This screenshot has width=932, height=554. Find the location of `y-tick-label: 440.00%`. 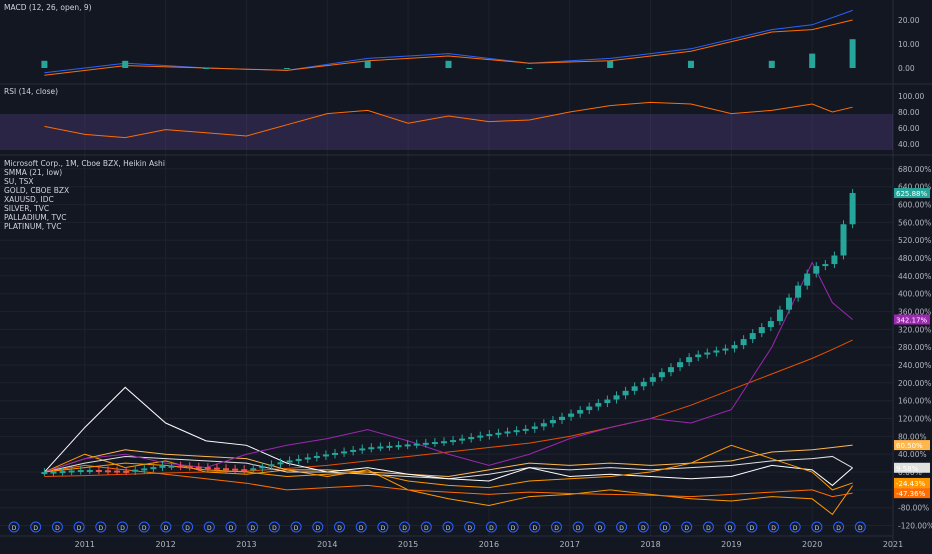

y-tick-label: 440.00% is located at coordinates (914, 276).